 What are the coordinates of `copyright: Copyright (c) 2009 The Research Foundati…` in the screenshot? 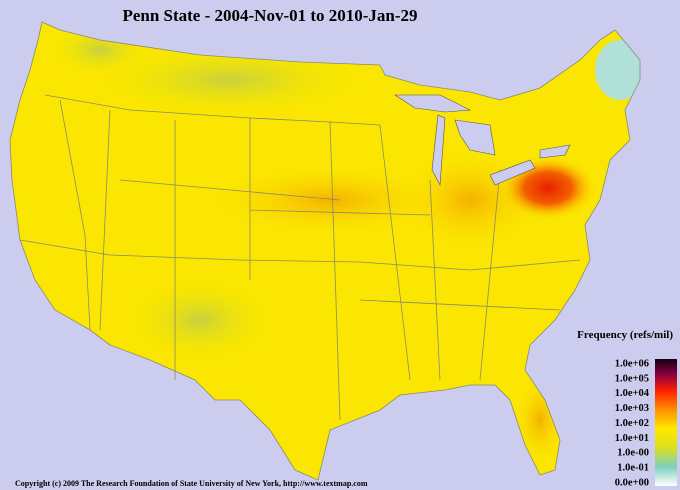 It's located at (191, 483).